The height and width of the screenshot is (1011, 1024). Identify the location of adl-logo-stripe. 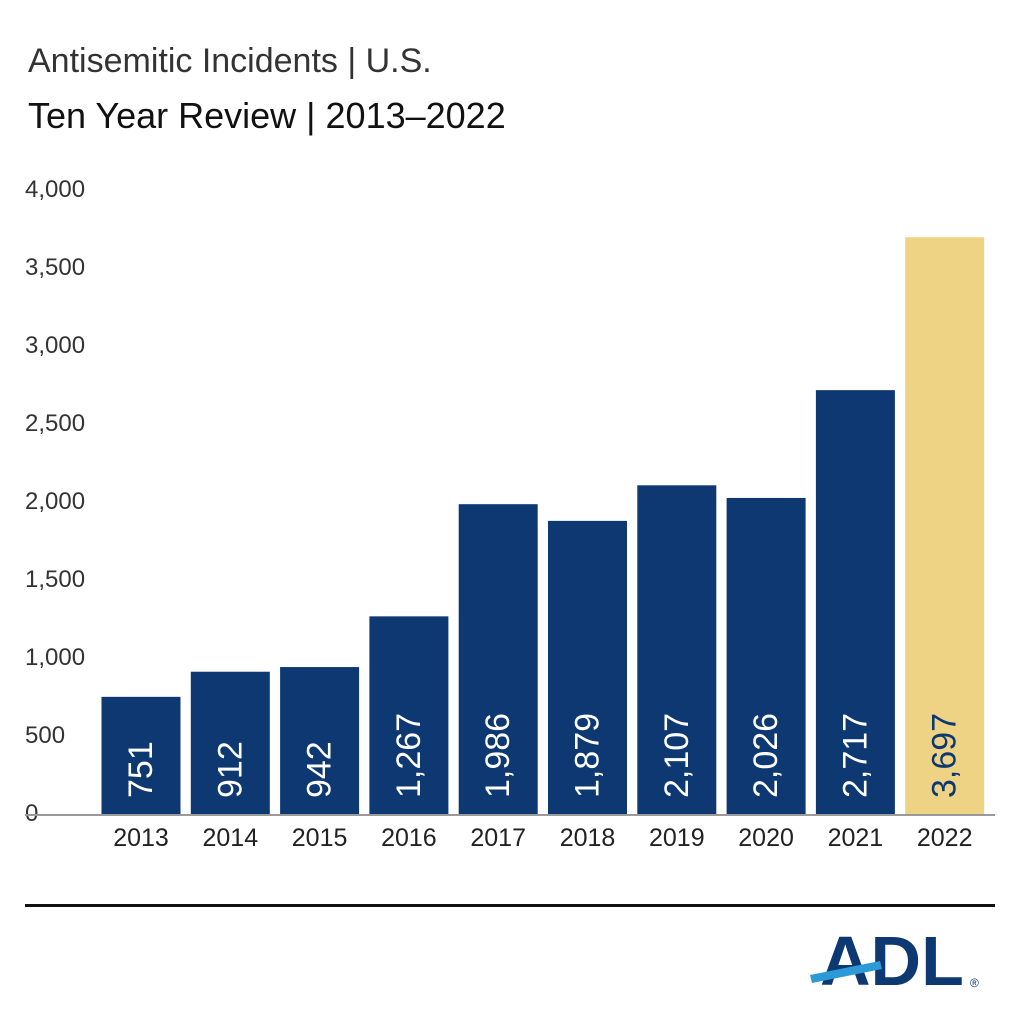
(846, 972).